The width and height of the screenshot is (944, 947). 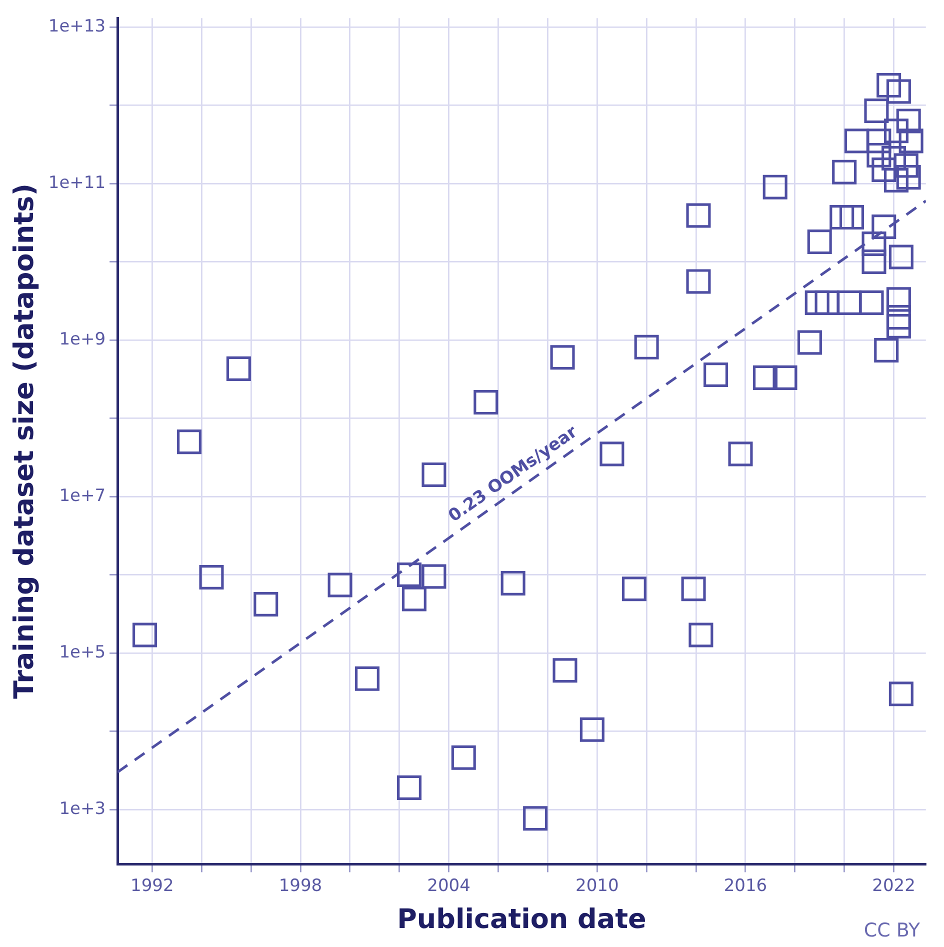 What do you see at coordinates (300, 886) in the screenshot?
I see `x-tick-label: 1998` at bounding box center [300, 886].